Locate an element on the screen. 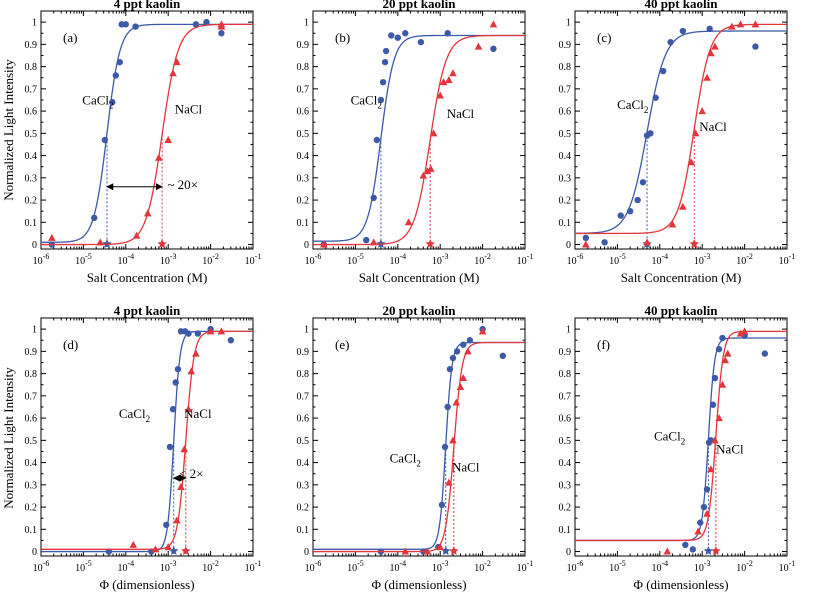  y-tick-label: 0.7 is located at coordinates (31, 396).